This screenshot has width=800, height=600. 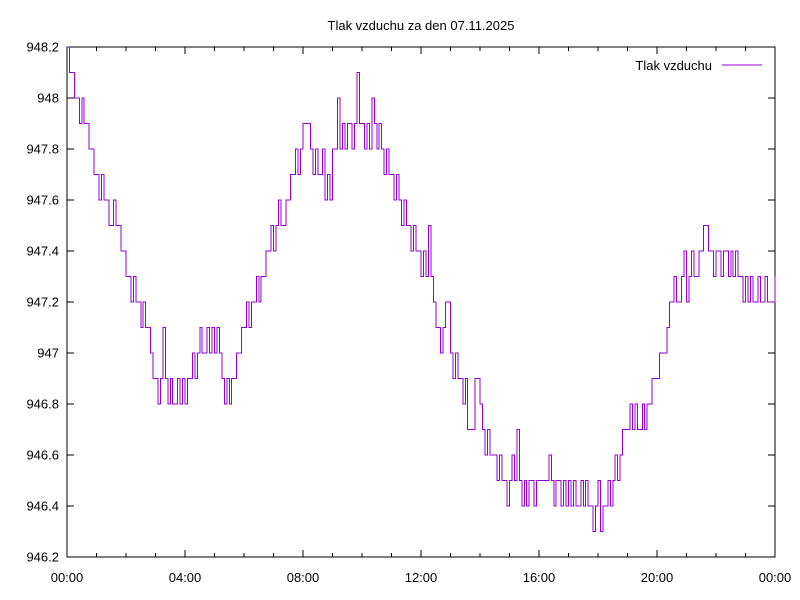 I want to click on y-tick-label: 946.8, so click(x=42, y=404).